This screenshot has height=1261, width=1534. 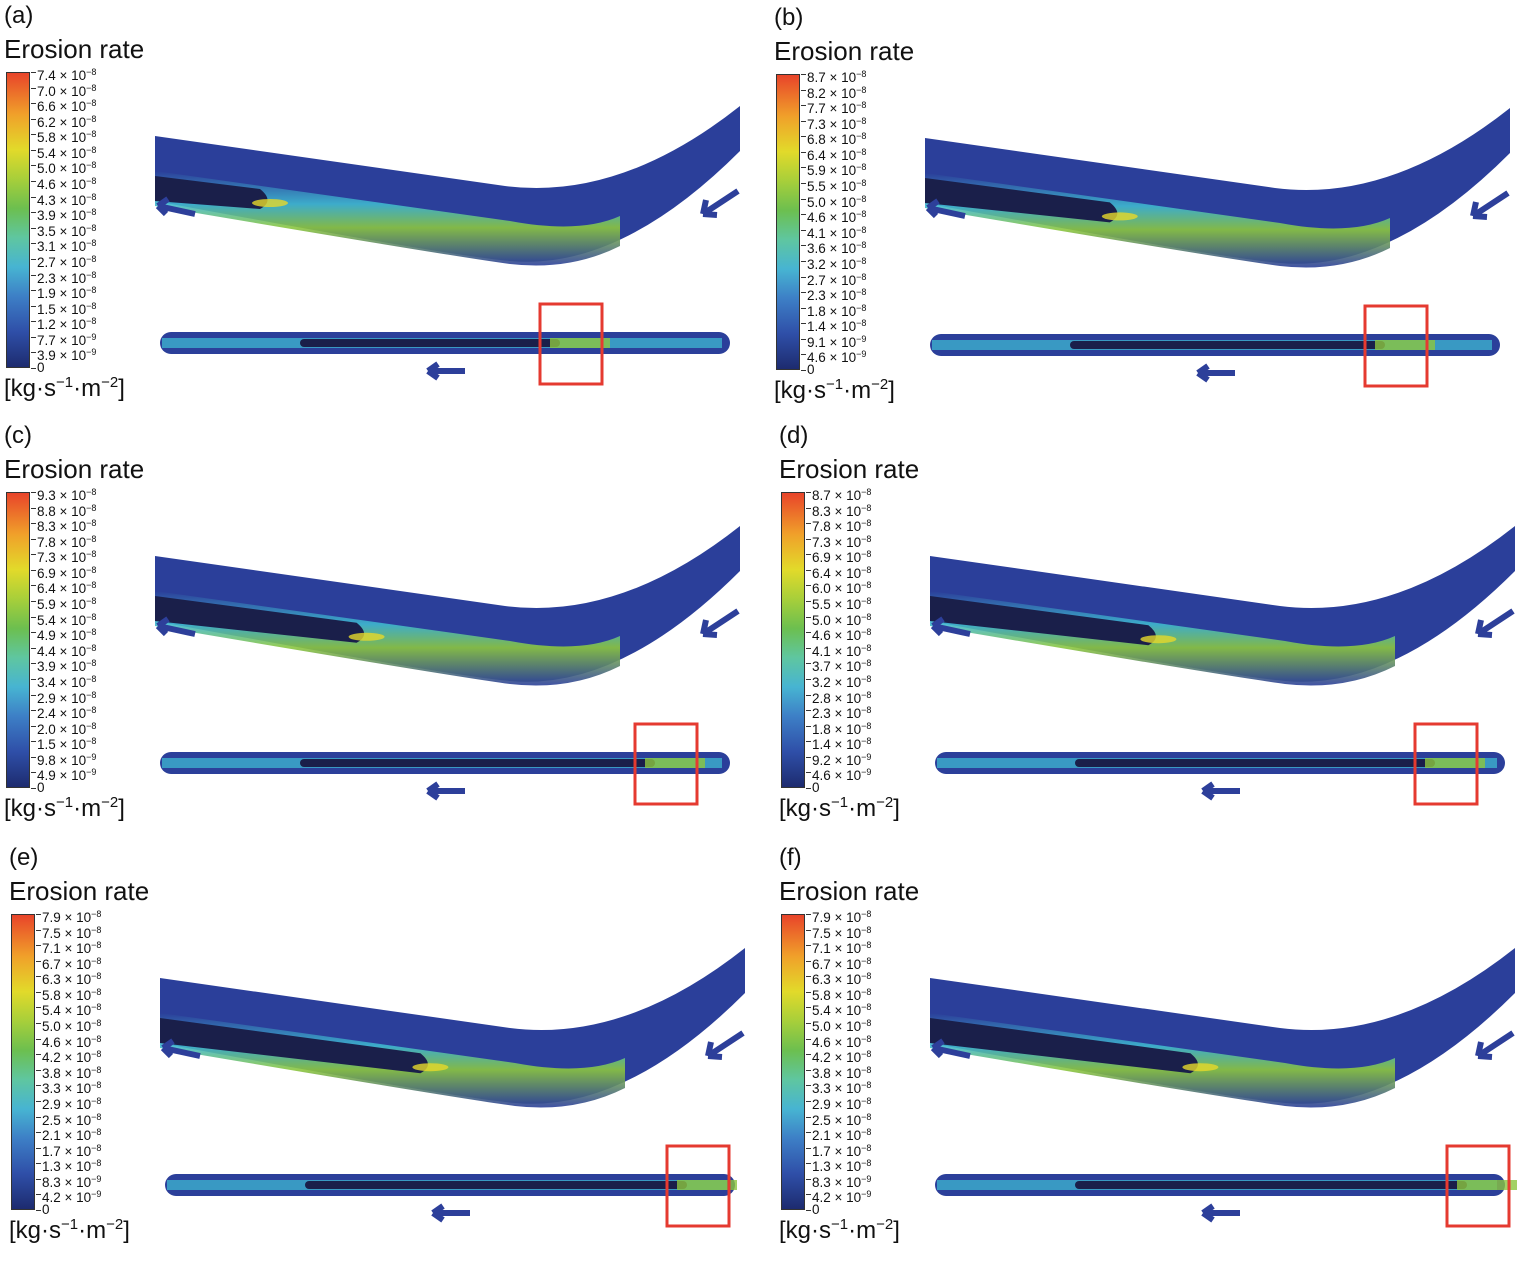 I want to click on tick-mantissa: 8.2 × 10, so click(x=832, y=93).